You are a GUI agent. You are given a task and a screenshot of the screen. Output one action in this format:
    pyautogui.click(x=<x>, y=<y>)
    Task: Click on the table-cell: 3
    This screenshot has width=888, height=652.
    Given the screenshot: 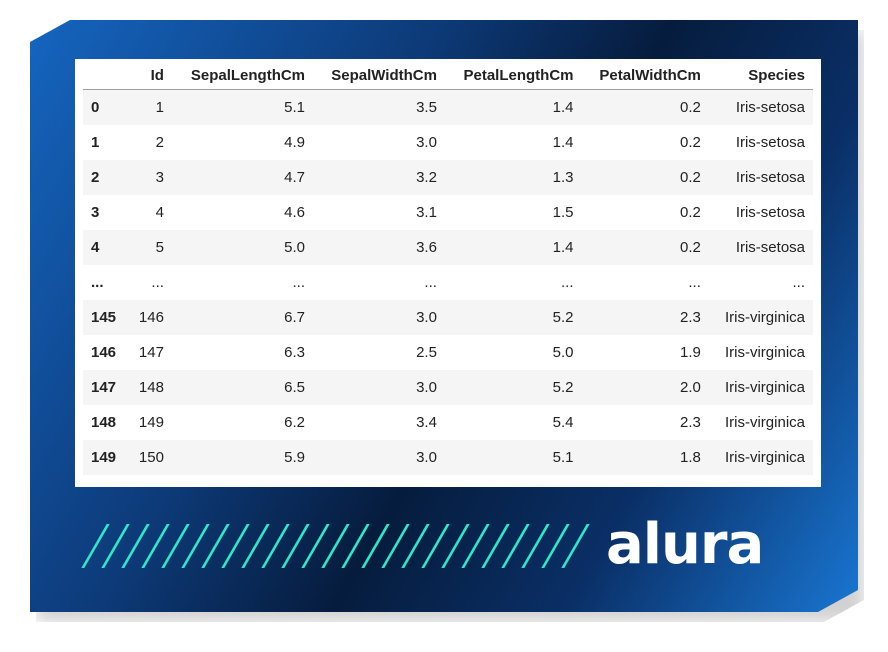 What is the action you would take?
    pyautogui.click(x=149, y=177)
    